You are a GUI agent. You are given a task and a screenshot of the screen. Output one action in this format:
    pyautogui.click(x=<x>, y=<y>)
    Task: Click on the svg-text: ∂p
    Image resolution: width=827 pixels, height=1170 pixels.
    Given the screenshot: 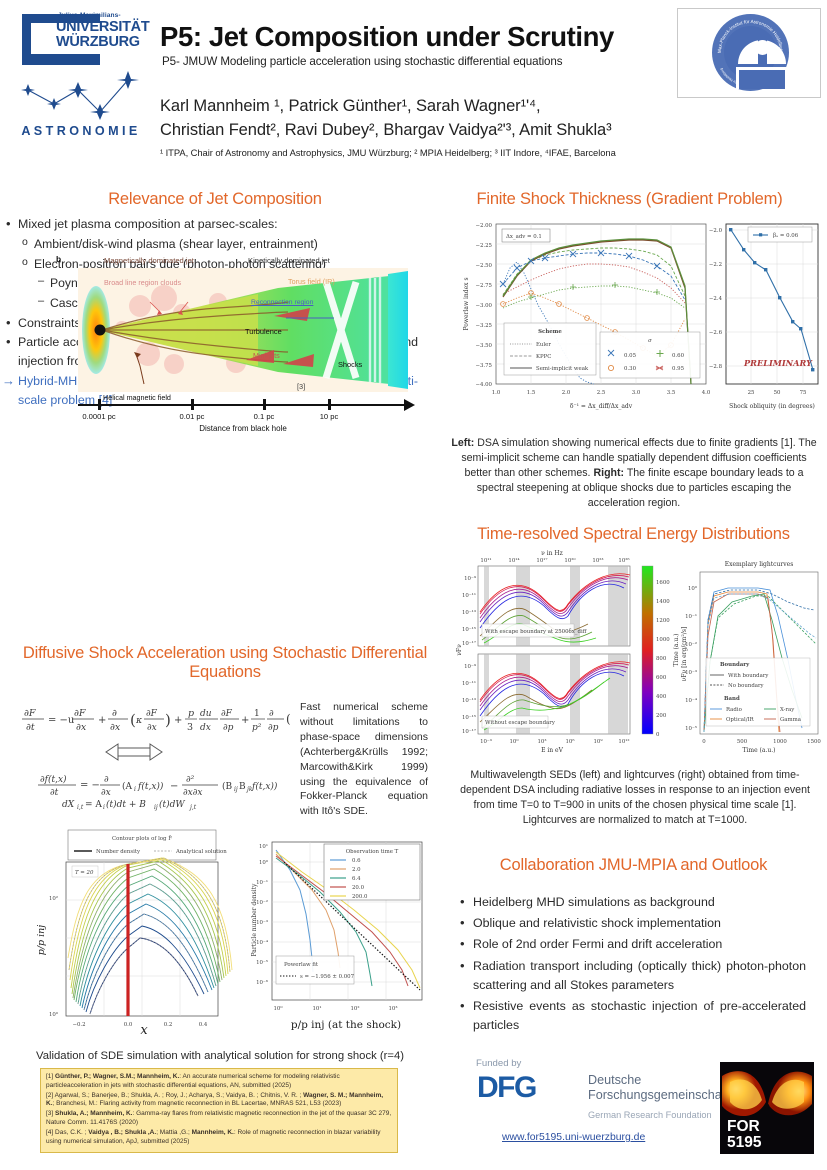 What is the action you would take?
    pyautogui.click(x=273, y=728)
    